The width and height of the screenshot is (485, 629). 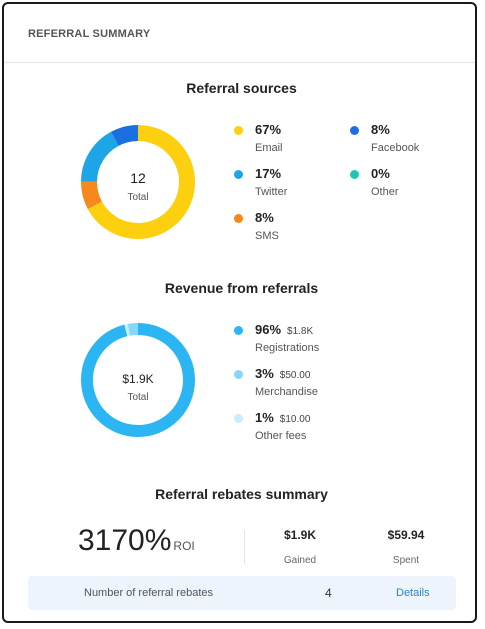 I want to click on legend-label-other: Other, so click(x=385, y=192).